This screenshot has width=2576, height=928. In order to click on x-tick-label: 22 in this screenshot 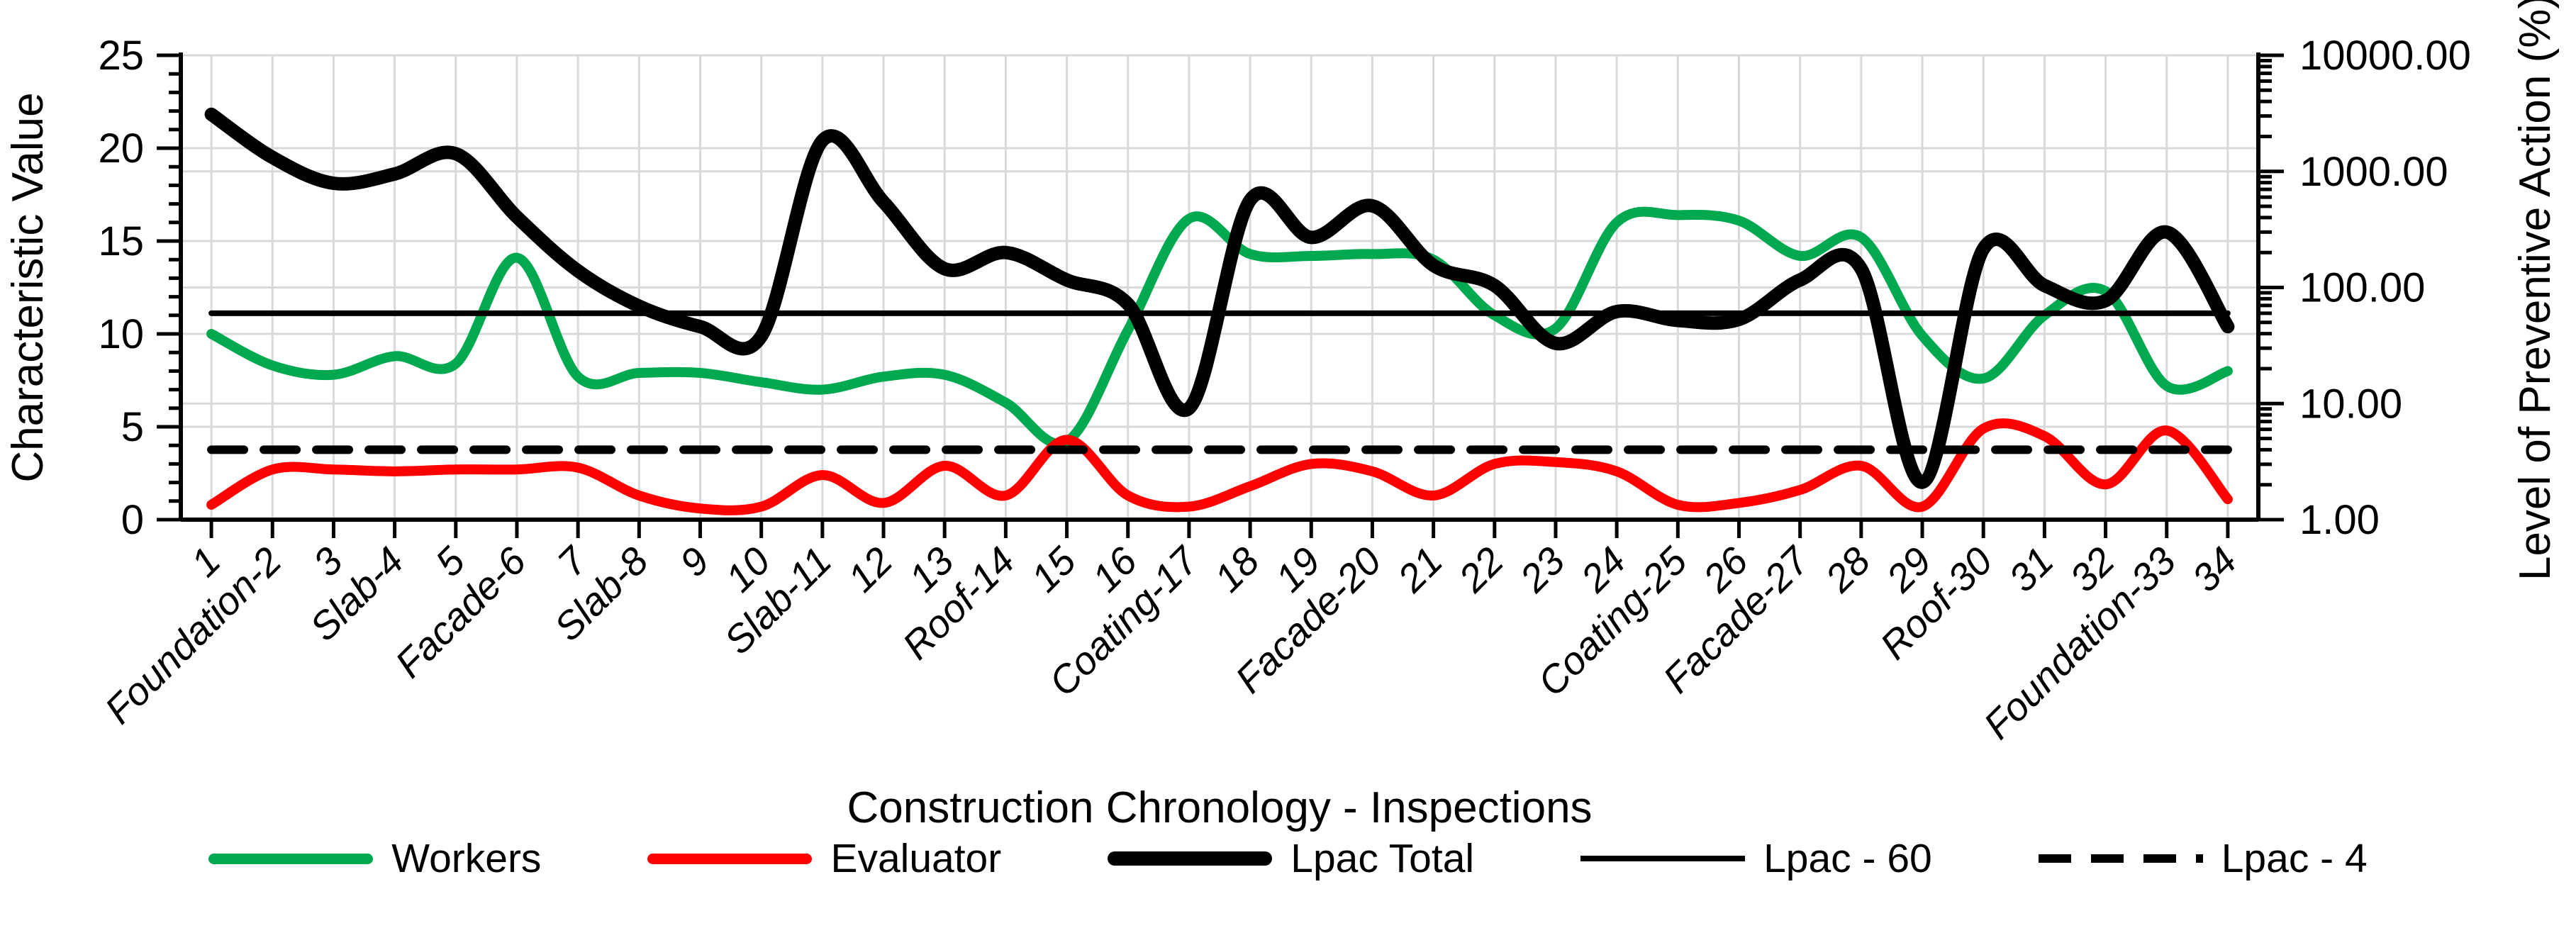, I will do `click(1480, 570)`.